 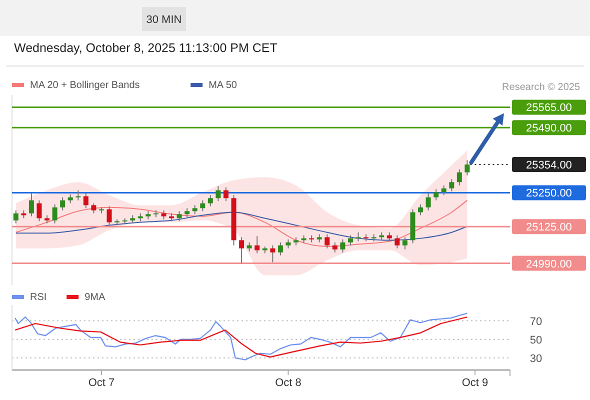 What do you see at coordinates (536, 340) in the screenshot?
I see `y-tick-label: 50` at bounding box center [536, 340].